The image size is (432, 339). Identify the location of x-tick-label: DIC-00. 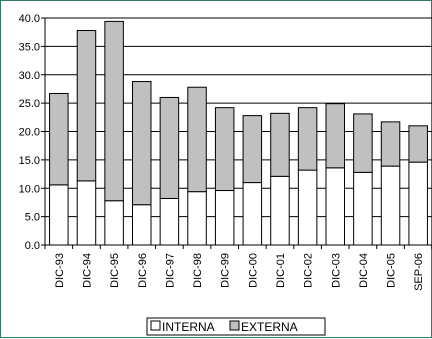
(253, 270).